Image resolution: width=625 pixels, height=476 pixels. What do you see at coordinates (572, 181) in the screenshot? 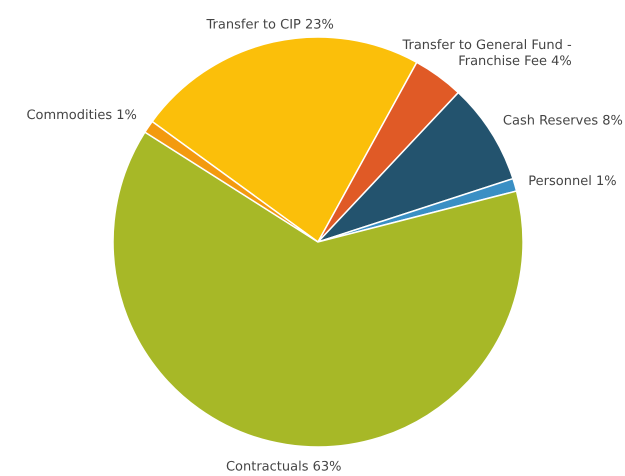
I see `slice-label: Personnel 1%` at bounding box center [572, 181].